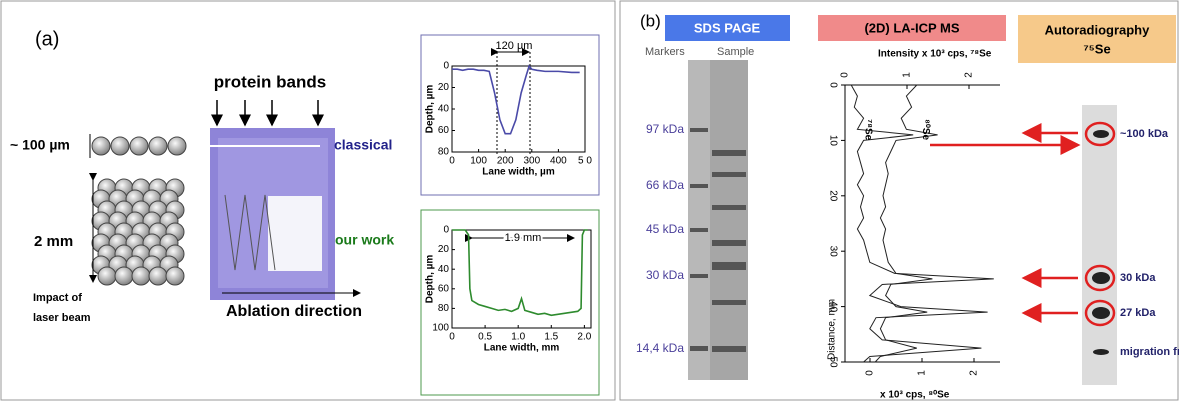 The height and width of the screenshot is (403, 1179). What do you see at coordinates (531, 161) in the screenshot?
I see `x-tick-label: 300` at bounding box center [531, 161].